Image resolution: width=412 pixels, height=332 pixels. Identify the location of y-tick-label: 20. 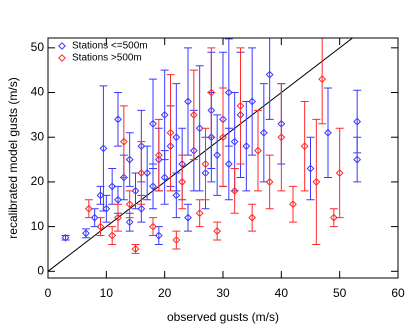
(38, 181).